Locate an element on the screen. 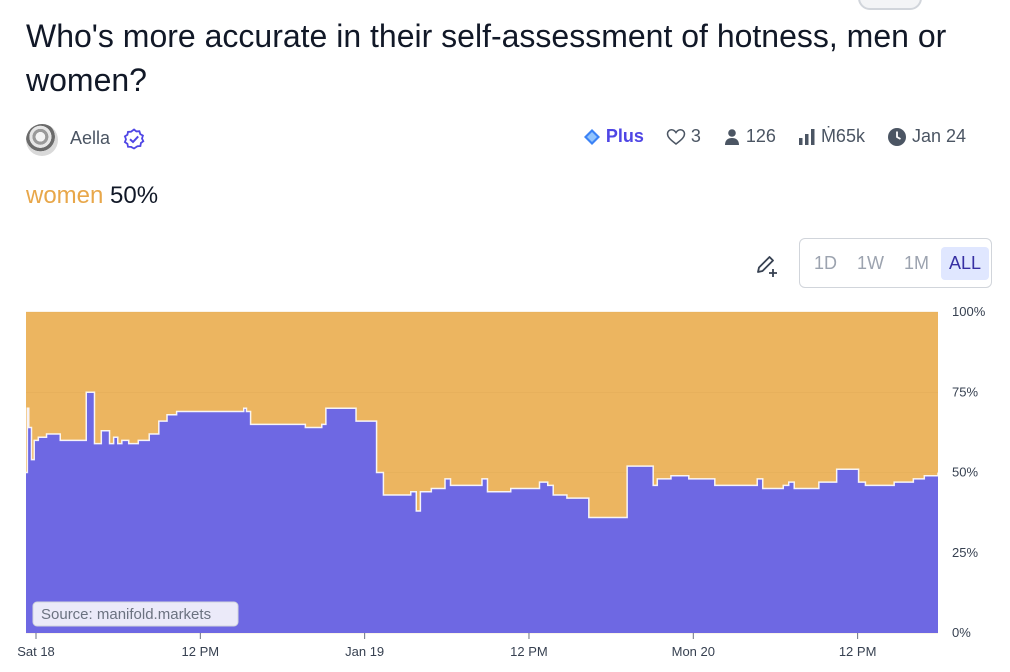 The height and width of the screenshot is (672, 1010). toggle-switch is located at coordinates (890, 5).